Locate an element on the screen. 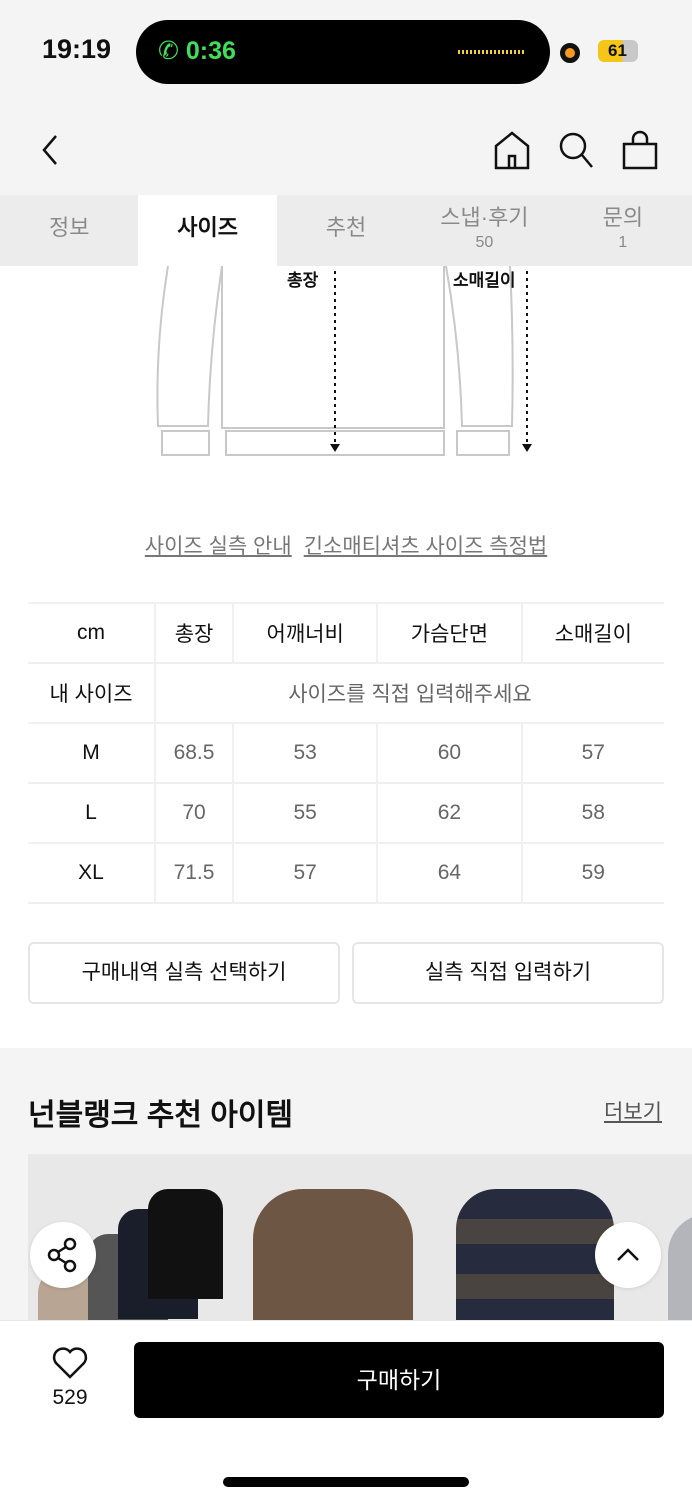 Image resolution: width=692 pixels, height=1500 pixels. heart-icon is located at coordinates (70, 1363).